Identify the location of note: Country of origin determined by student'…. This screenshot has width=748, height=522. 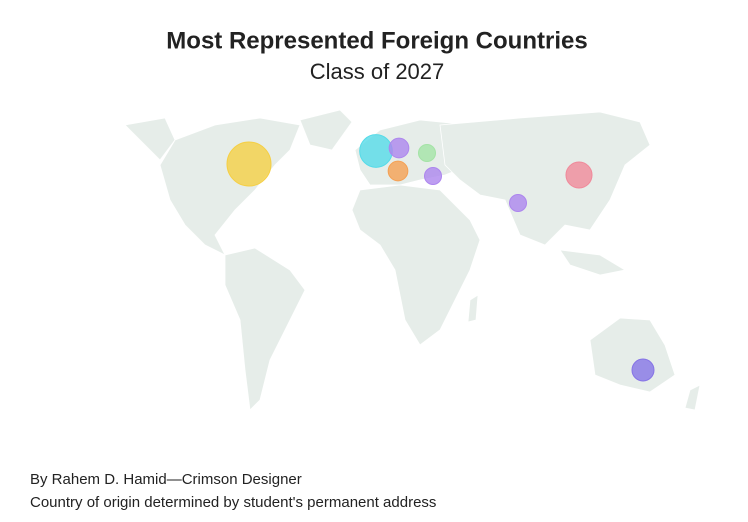
(233, 502).